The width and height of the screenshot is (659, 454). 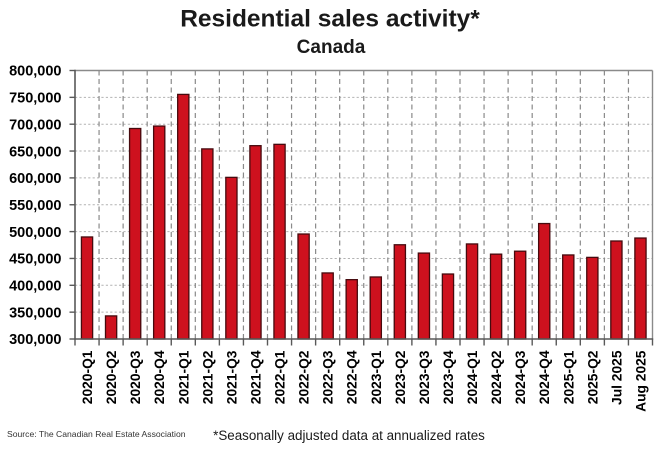 I want to click on svg-text: 2023-Q4, so click(x=448, y=377).